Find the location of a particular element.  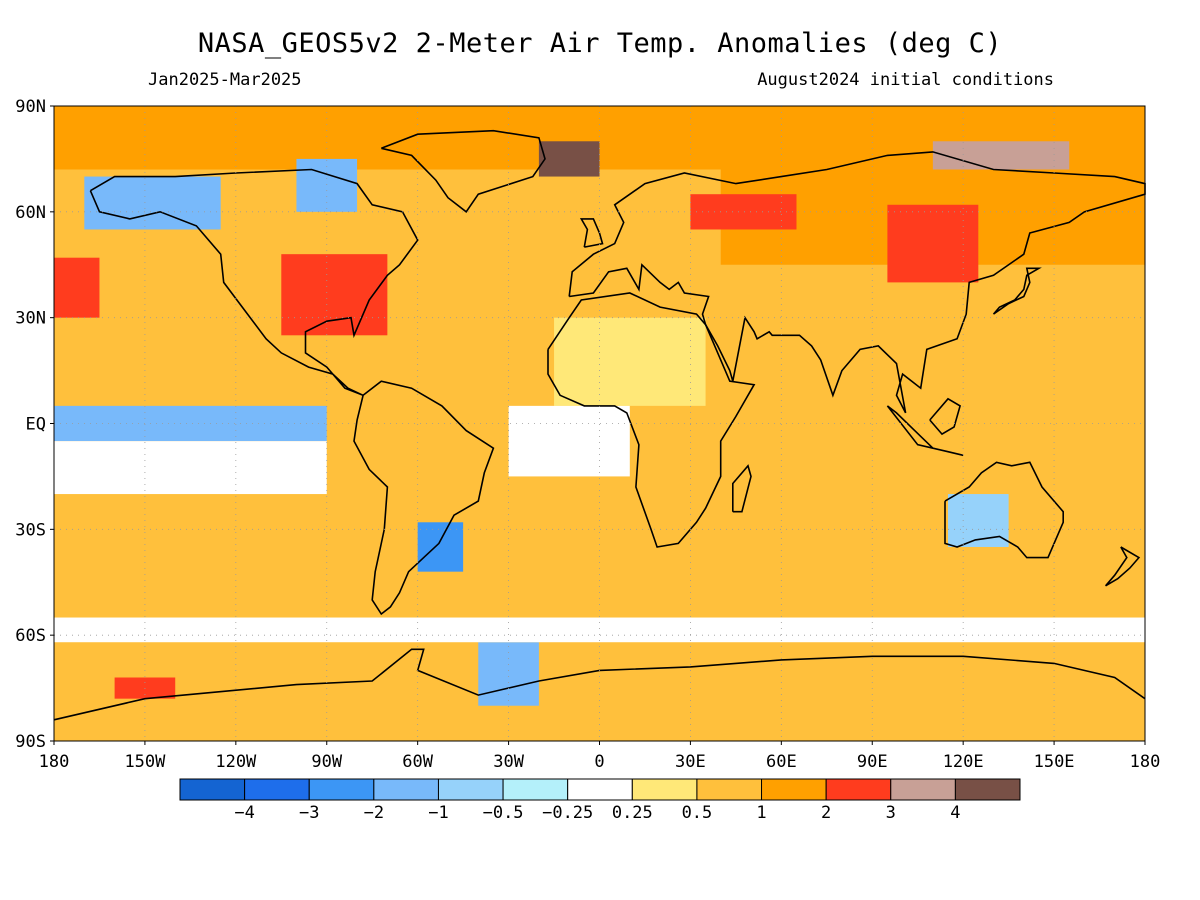

lat-label: 30N is located at coordinates (30, 319).